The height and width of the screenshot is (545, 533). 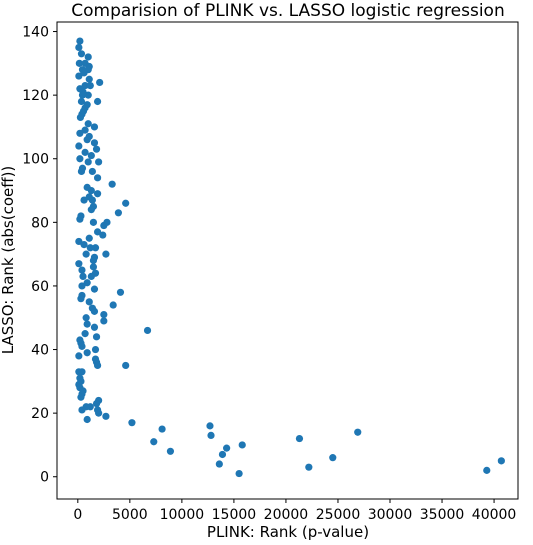 I want to click on x-tick-label: 25000, so click(x=338, y=515).